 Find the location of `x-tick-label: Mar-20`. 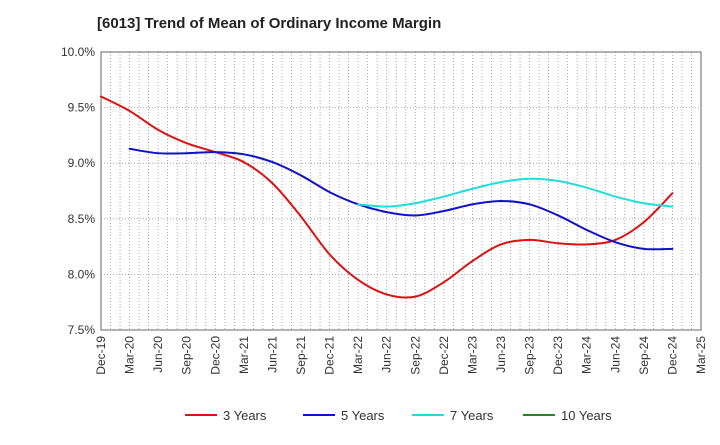

x-tick-label: Mar-20 is located at coordinates (130, 355).